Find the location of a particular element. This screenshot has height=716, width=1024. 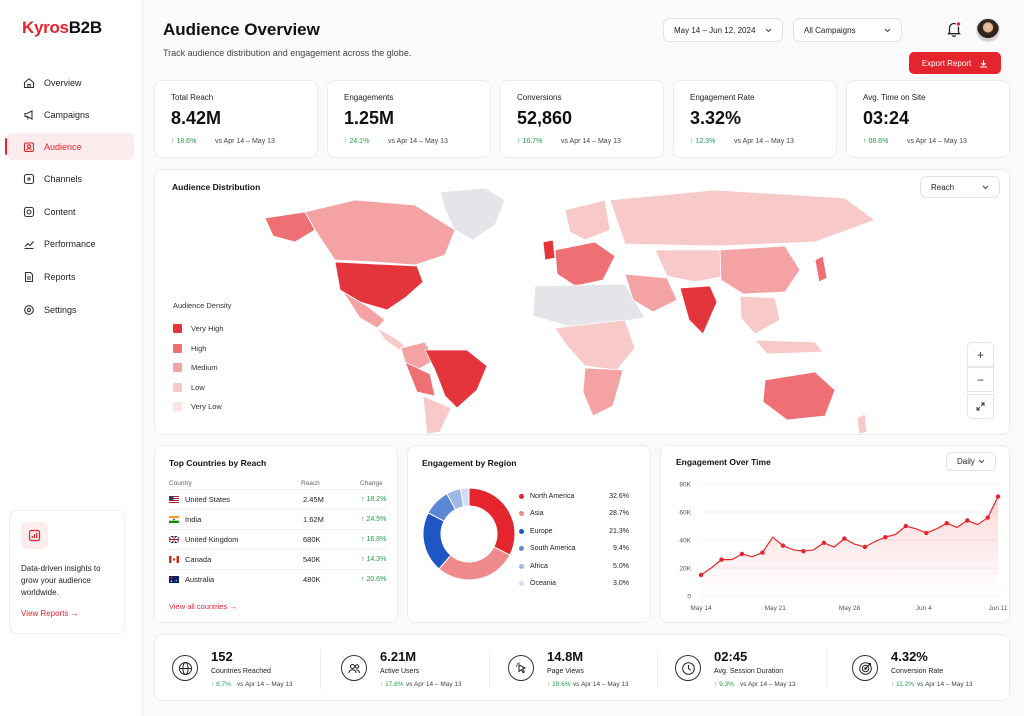

map-region-canada is located at coordinates (380, 232).